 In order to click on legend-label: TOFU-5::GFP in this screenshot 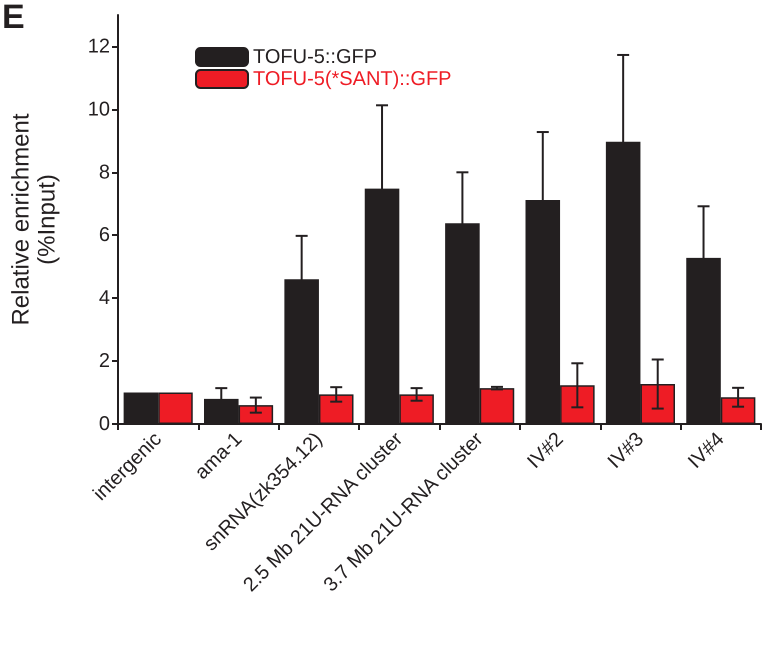, I will do `click(315, 57)`.